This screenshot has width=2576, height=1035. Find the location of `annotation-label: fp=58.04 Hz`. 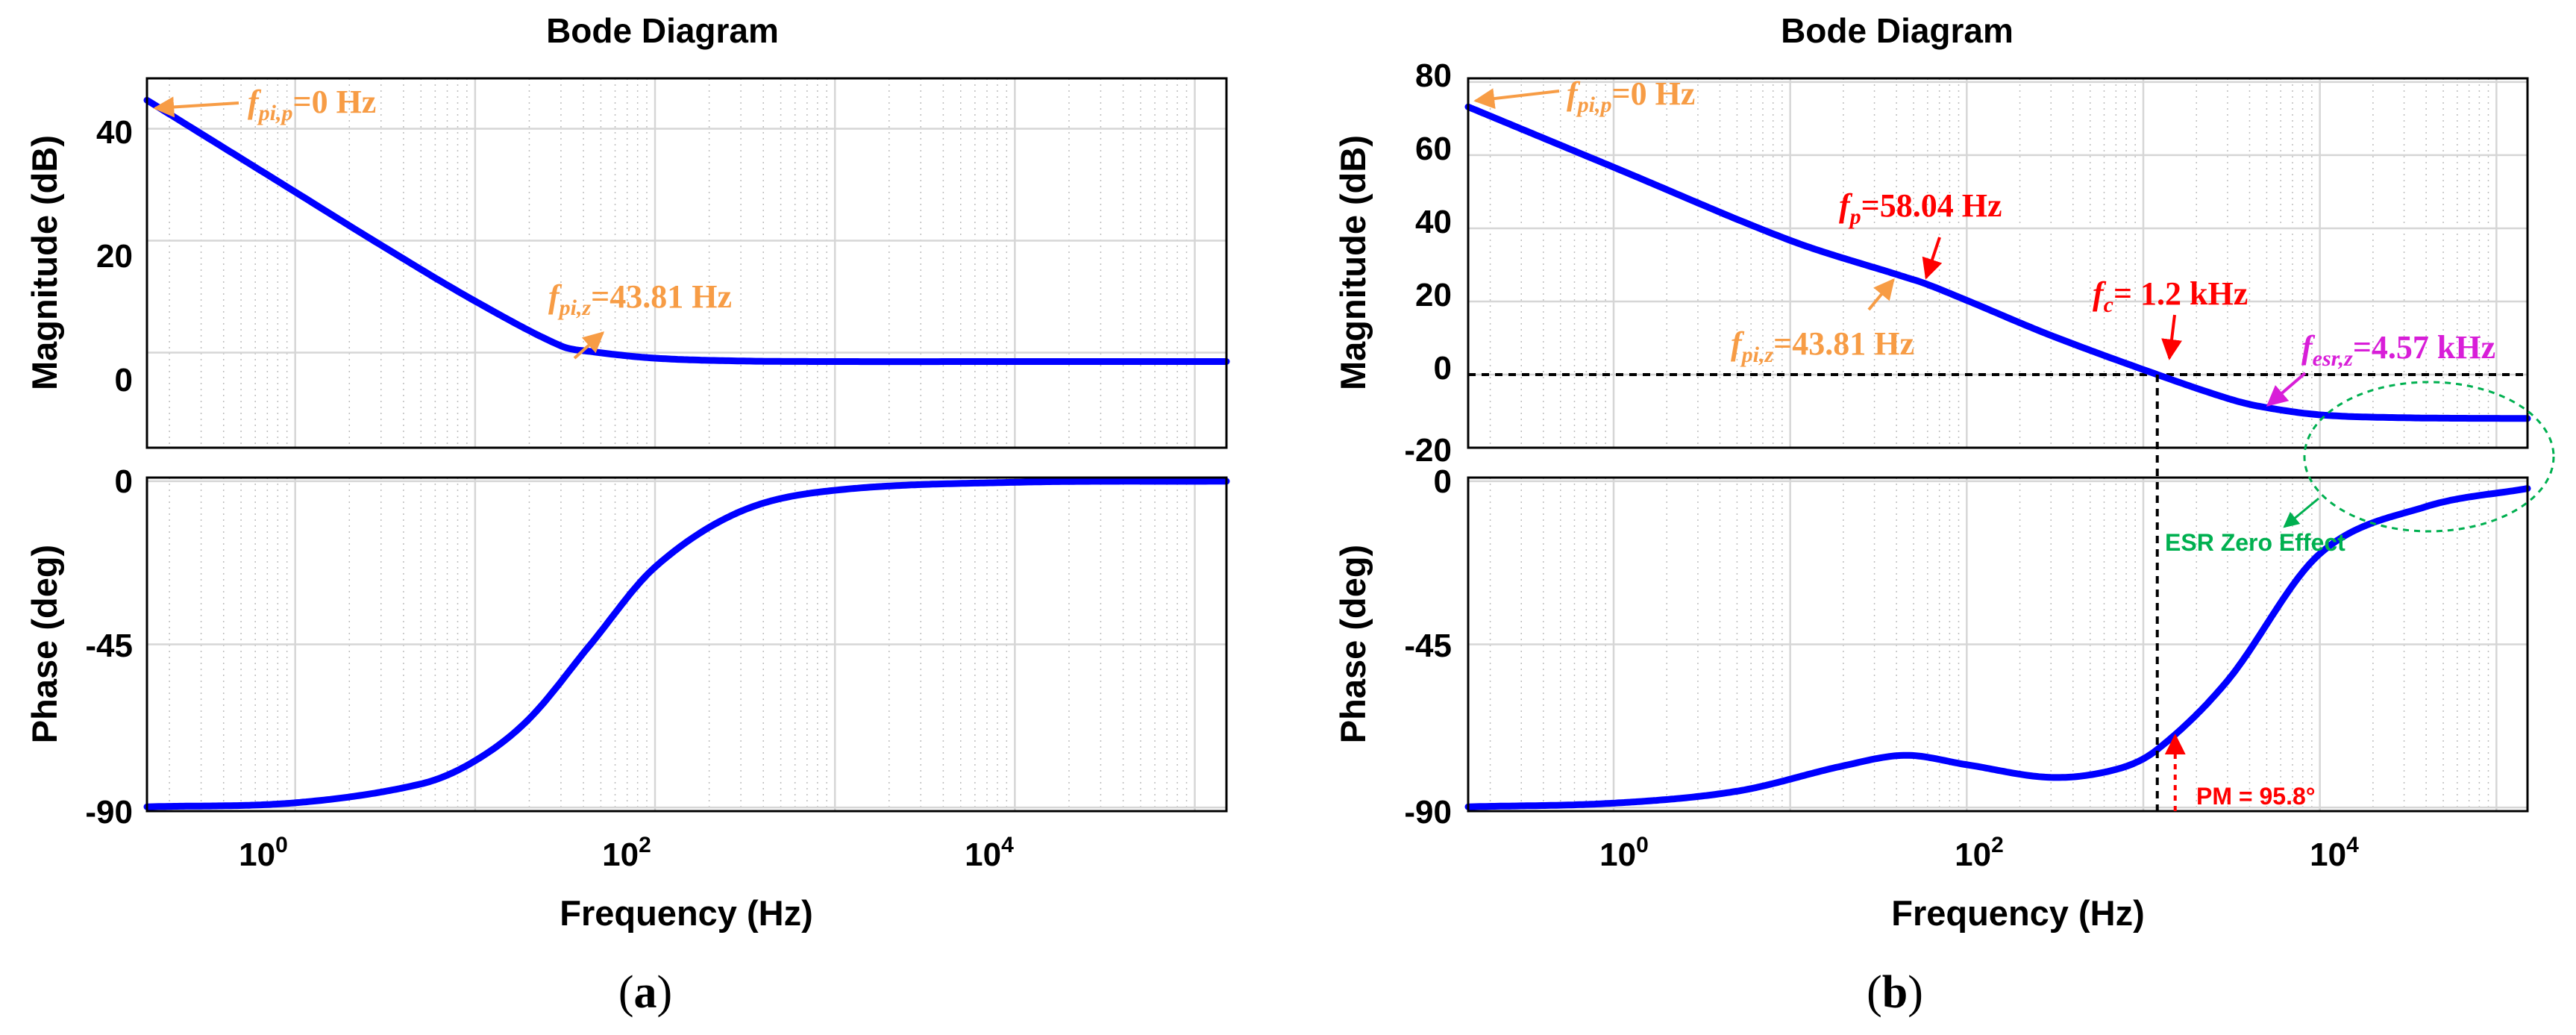

annotation-label: fp=58.04 Hz is located at coordinates (1920, 208).